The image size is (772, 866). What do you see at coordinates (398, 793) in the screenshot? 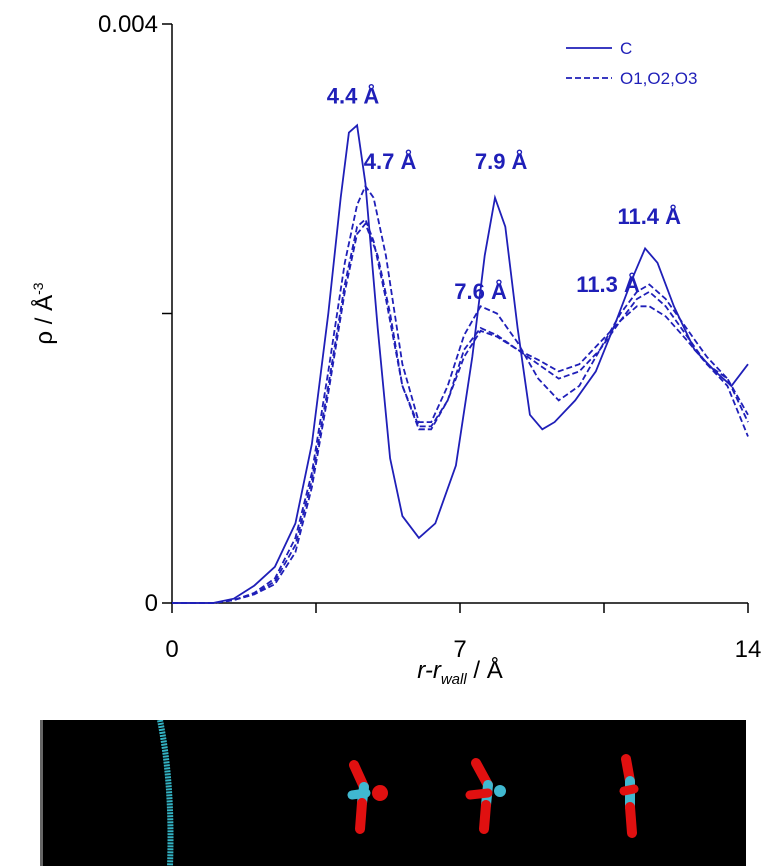
I see `molecule-render` at bounding box center [398, 793].